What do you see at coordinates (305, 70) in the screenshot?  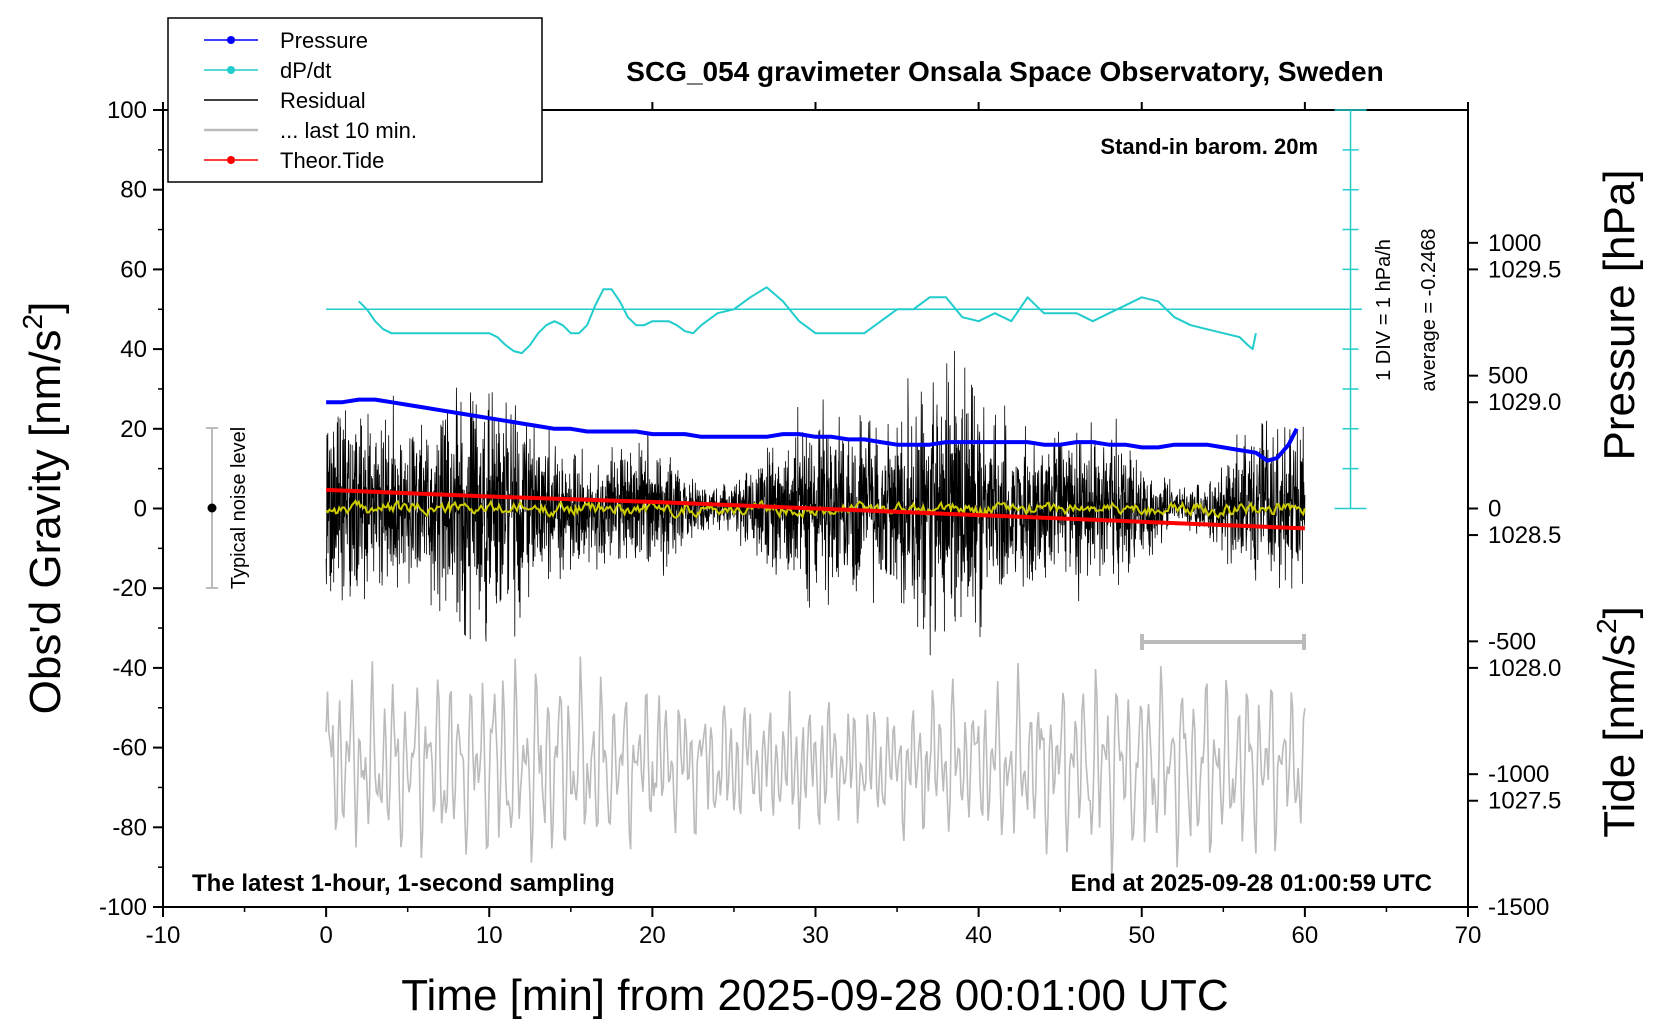 I see `legend-label: dP/dt` at bounding box center [305, 70].